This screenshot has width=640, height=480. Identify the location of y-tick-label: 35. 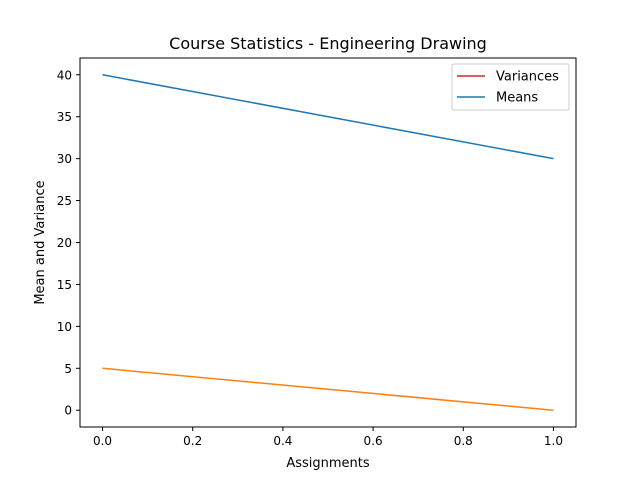
(64, 117).